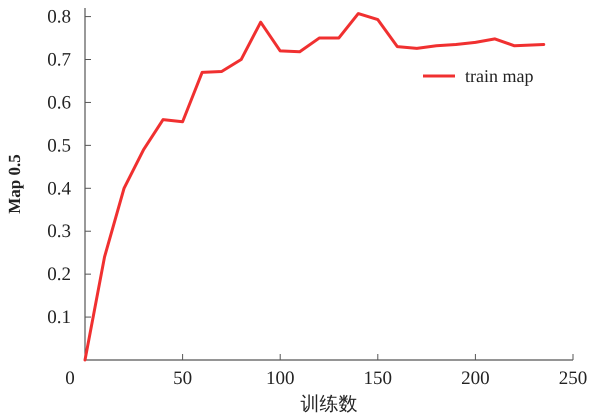 Image resolution: width=609 pixels, height=416 pixels. What do you see at coordinates (59, 189) in the screenshot?
I see `y-tick-label: 0.4` at bounding box center [59, 189].